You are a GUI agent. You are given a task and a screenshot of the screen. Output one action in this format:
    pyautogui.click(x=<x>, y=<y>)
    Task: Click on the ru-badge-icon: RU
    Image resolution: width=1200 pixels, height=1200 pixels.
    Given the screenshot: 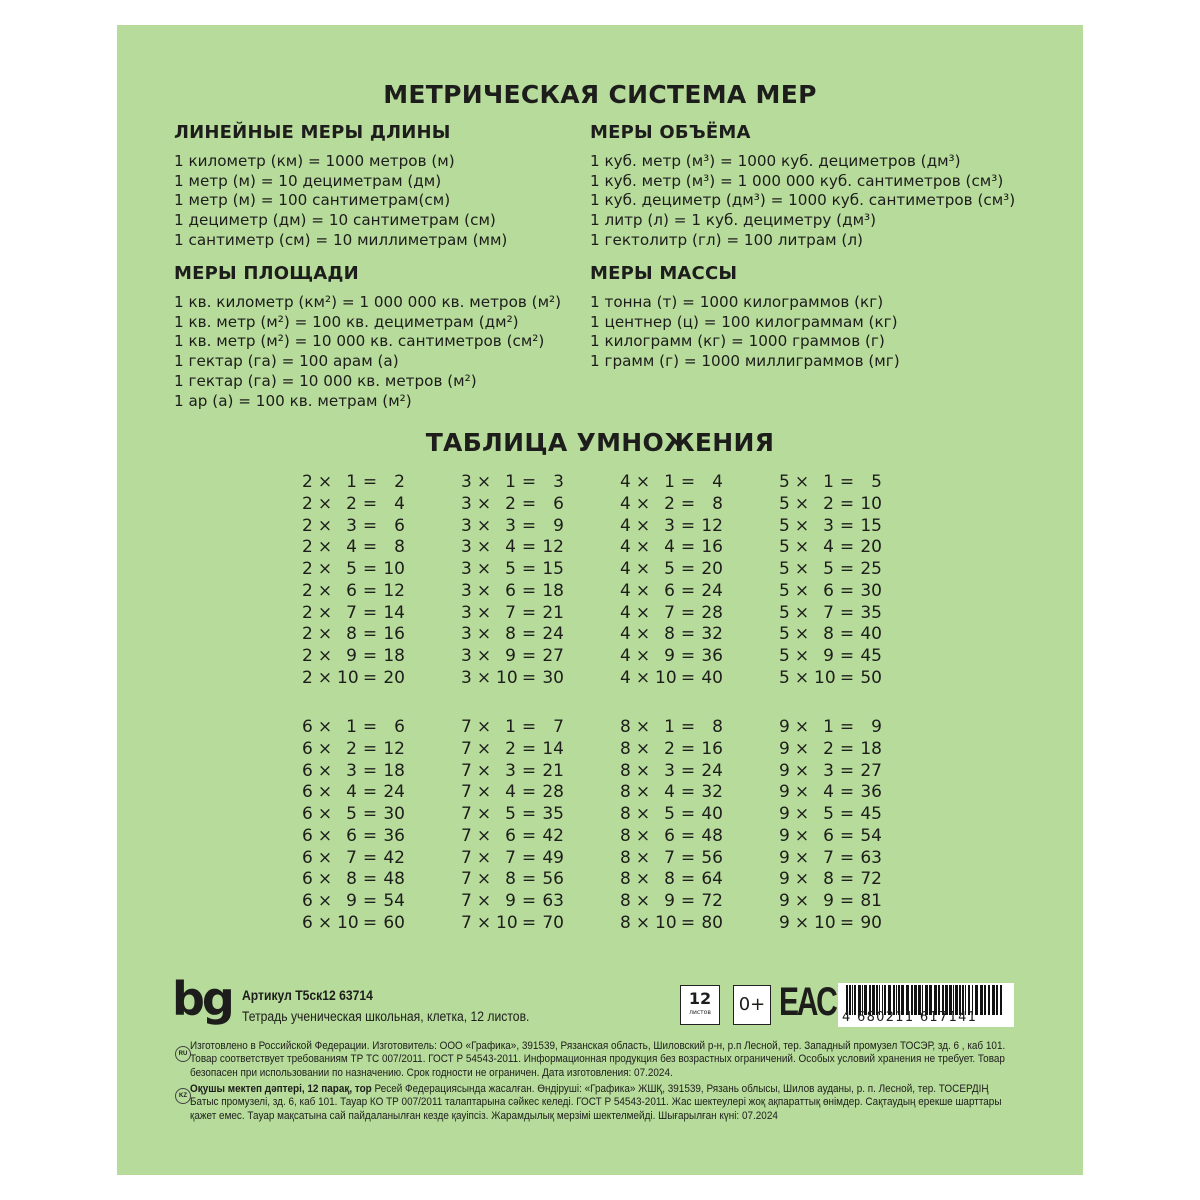 What is the action you would take?
    pyautogui.click(x=183, y=1054)
    